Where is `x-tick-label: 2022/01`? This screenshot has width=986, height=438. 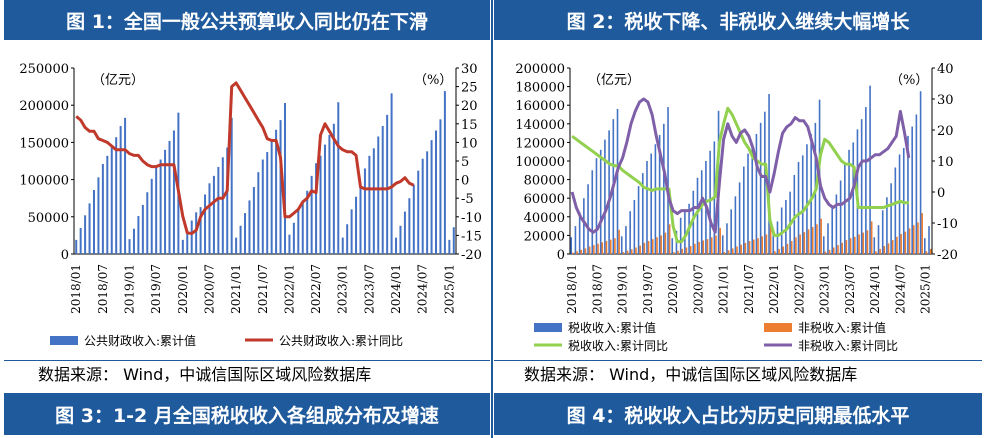 x-tick-label: 2022/01 is located at coordinates (289, 289).